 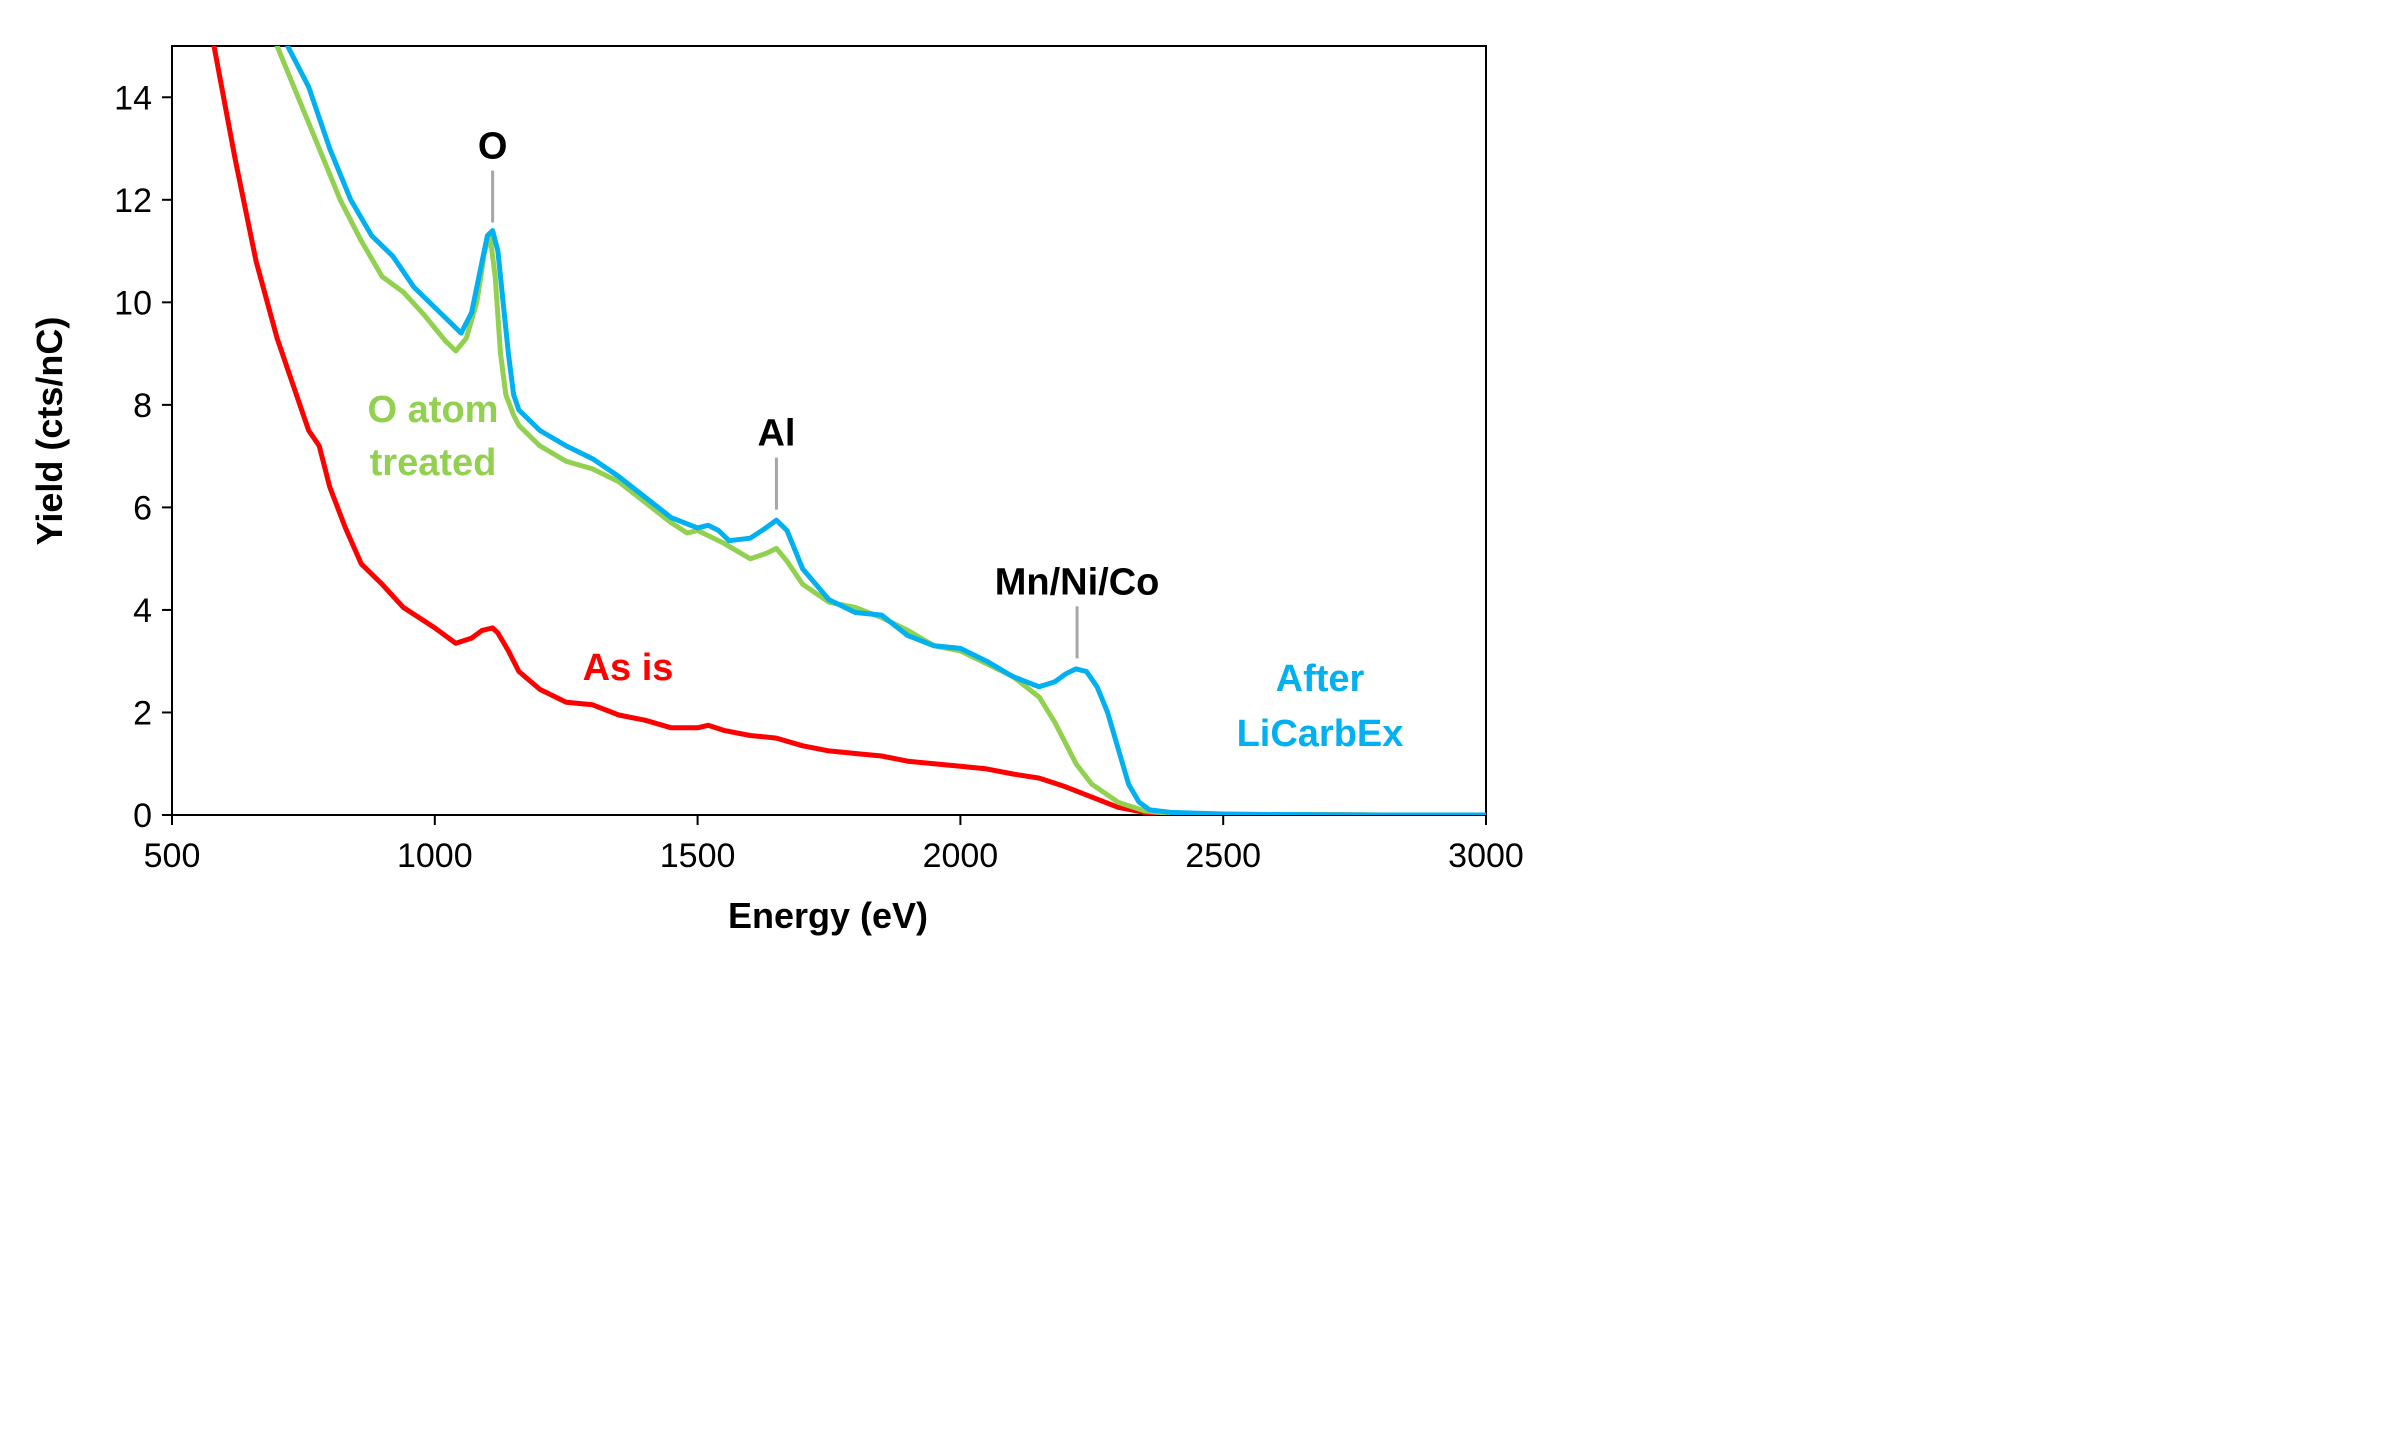 What do you see at coordinates (1486, 856) in the screenshot?
I see `x-tick-label: 3000` at bounding box center [1486, 856].